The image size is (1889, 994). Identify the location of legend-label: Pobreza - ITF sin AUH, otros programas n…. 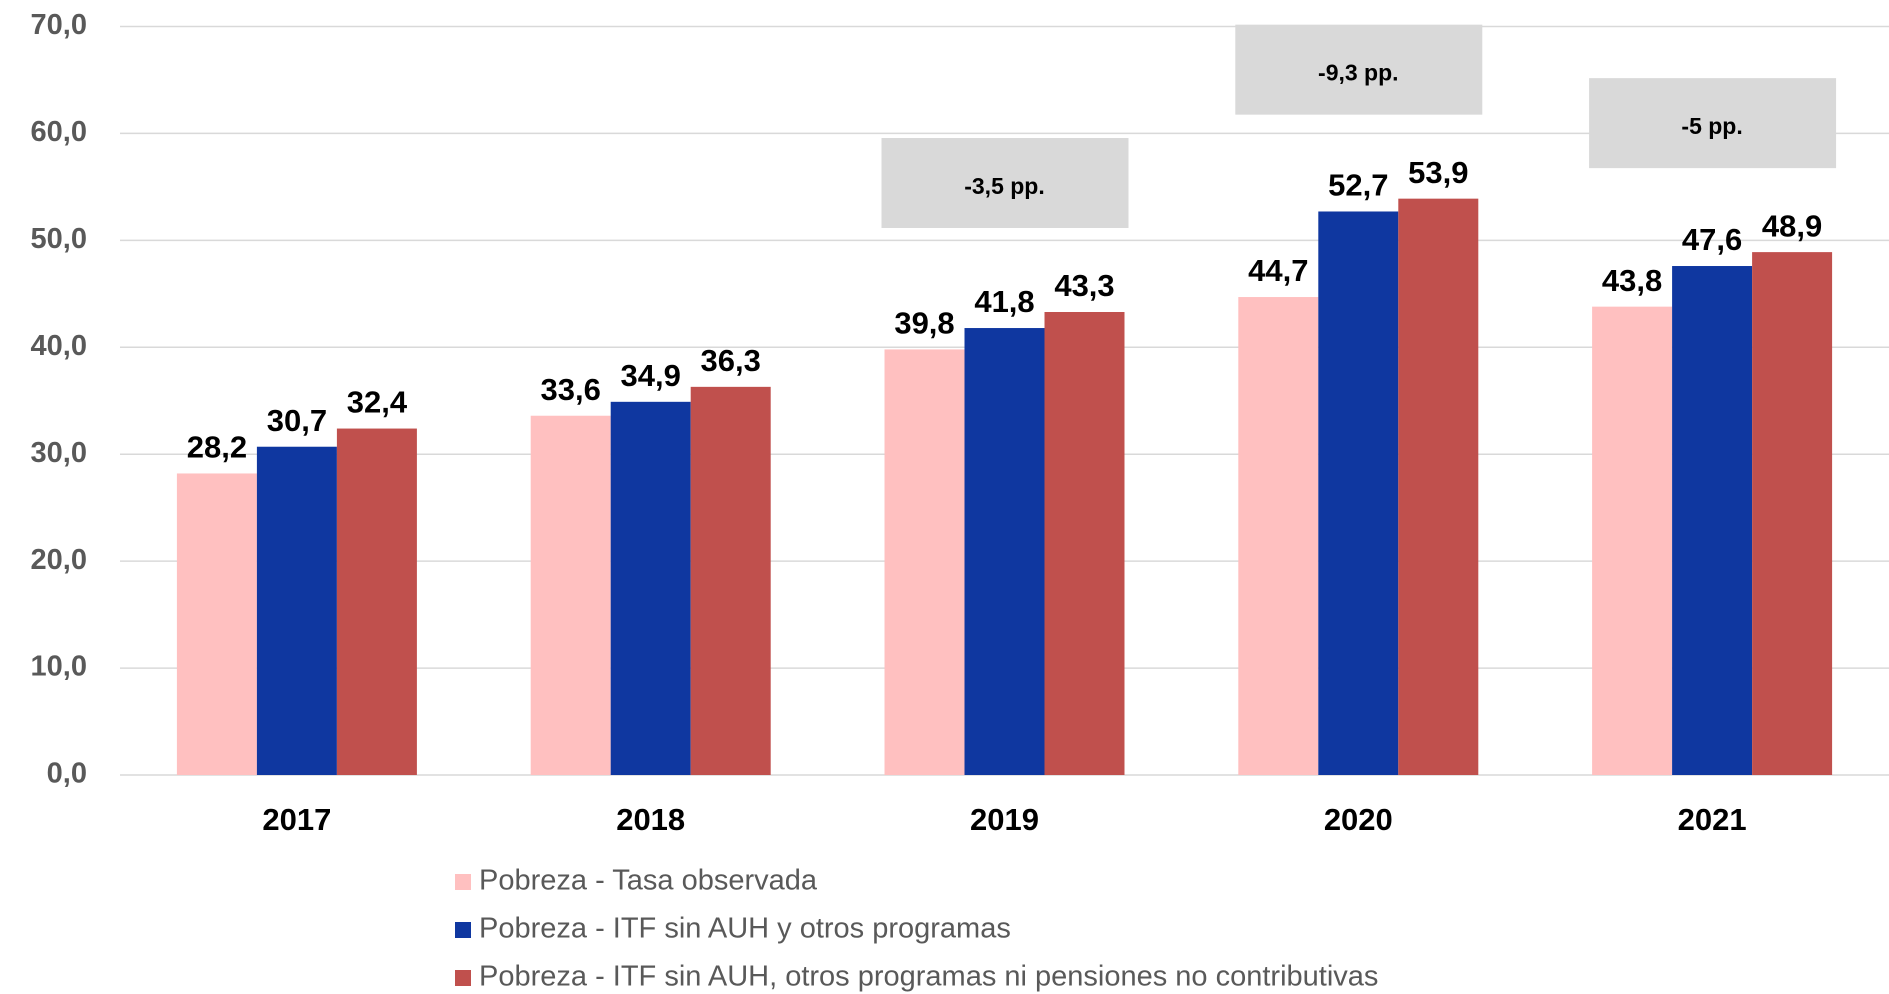
(928, 977).